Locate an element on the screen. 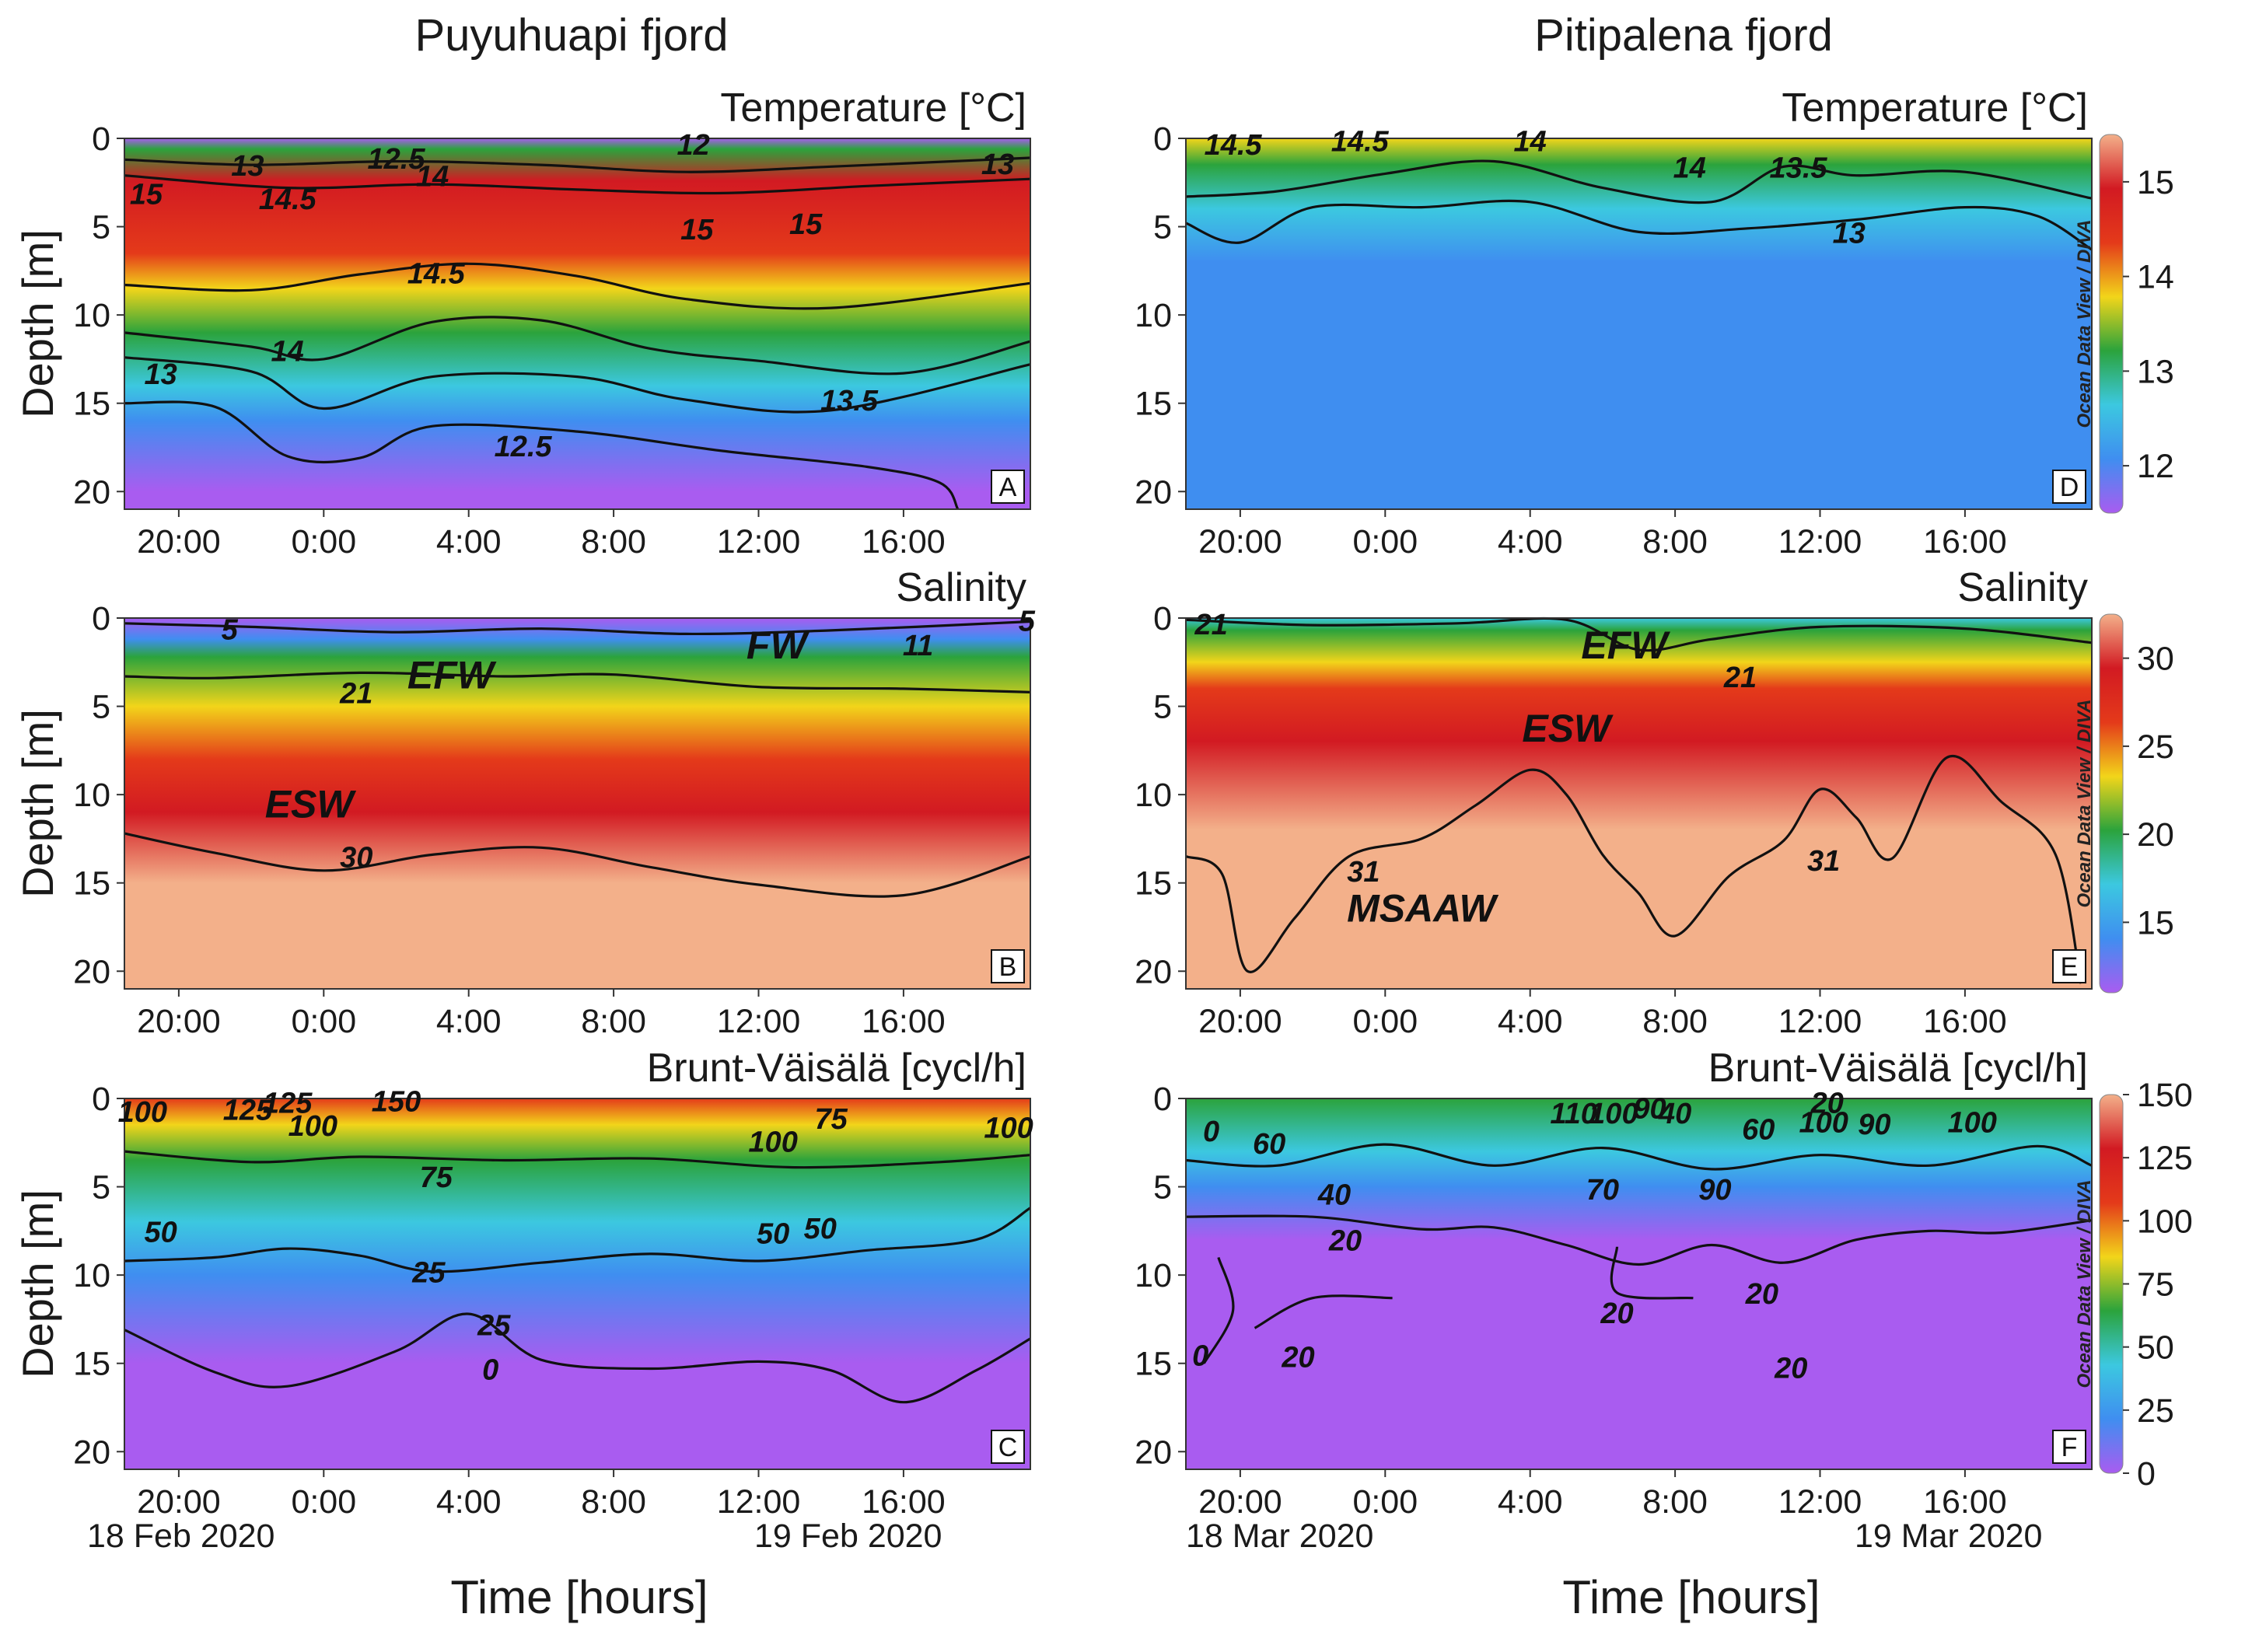  x-tick-label-f-1: 0:00 is located at coordinates (1385, 1502).